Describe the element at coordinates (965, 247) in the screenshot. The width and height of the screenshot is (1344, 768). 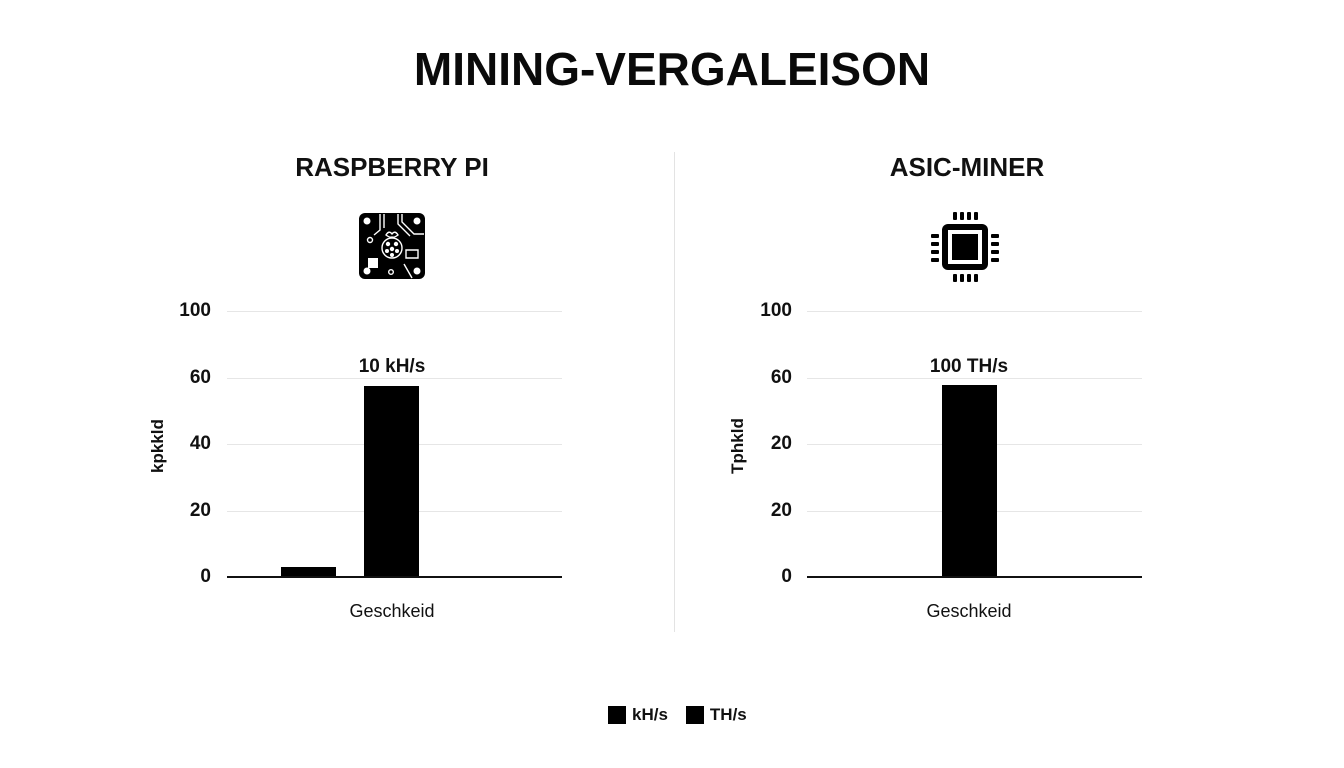
I see `cpu-chip-icon` at that location.